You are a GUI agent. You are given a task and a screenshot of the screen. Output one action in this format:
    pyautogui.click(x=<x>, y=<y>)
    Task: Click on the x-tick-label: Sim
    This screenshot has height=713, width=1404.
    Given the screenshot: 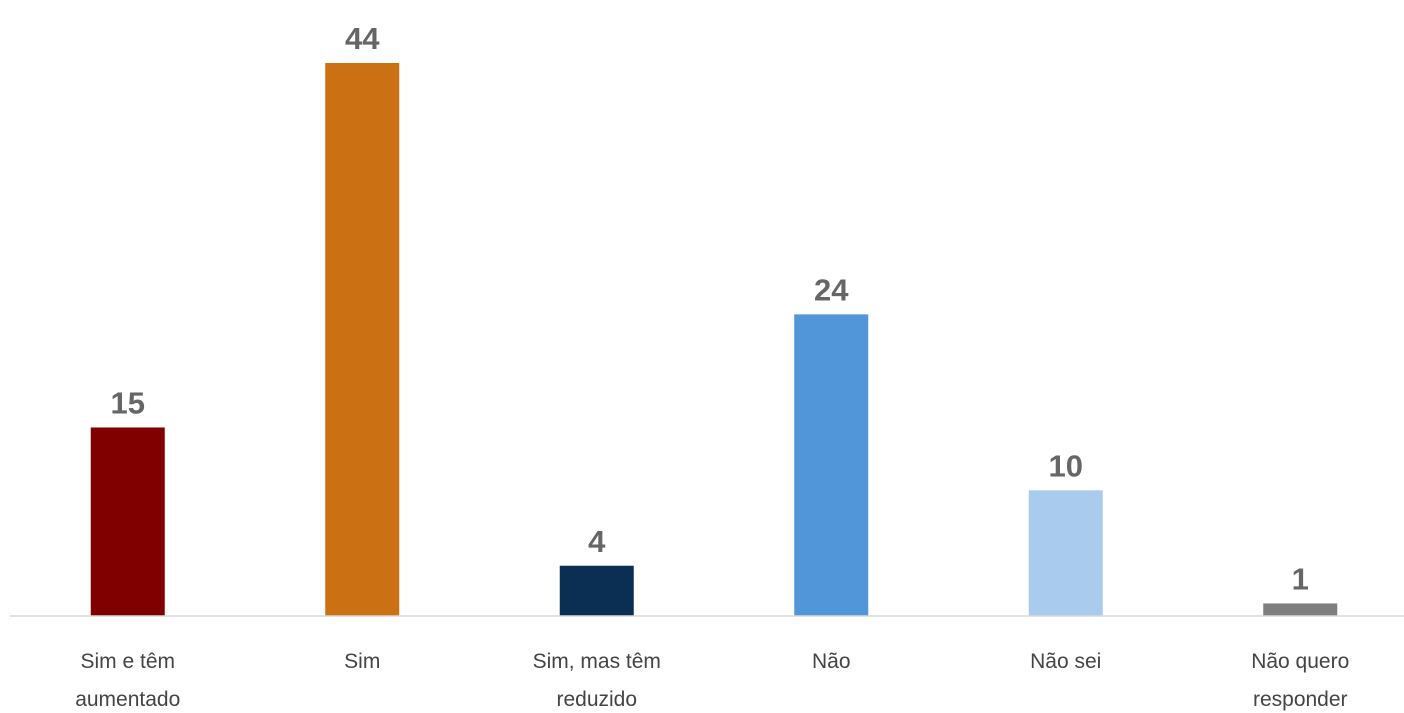 What is the action you would take?
    pyautogui.click(x=362, y=661)
    